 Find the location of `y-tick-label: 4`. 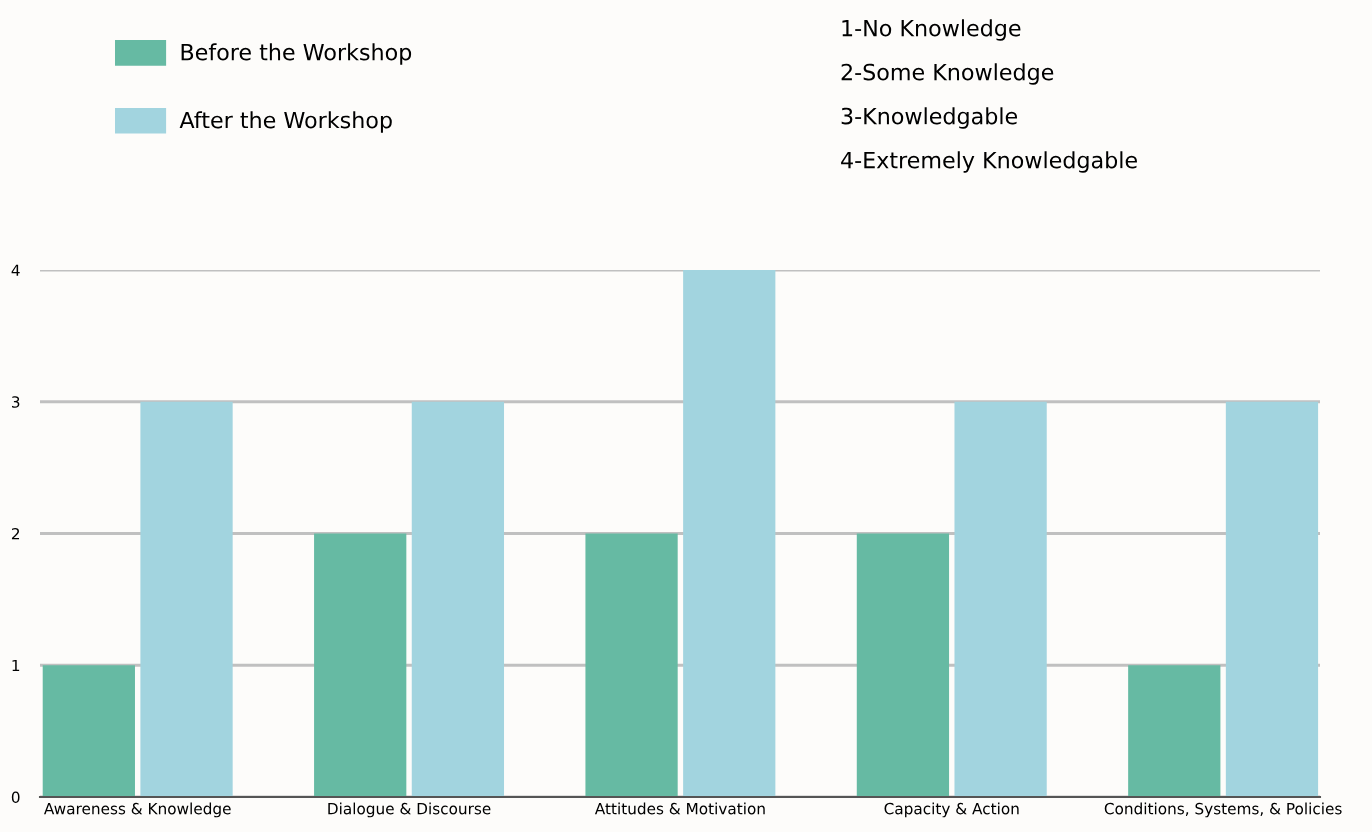

y-tick-label: 4 is located at coordinates (15, 270).